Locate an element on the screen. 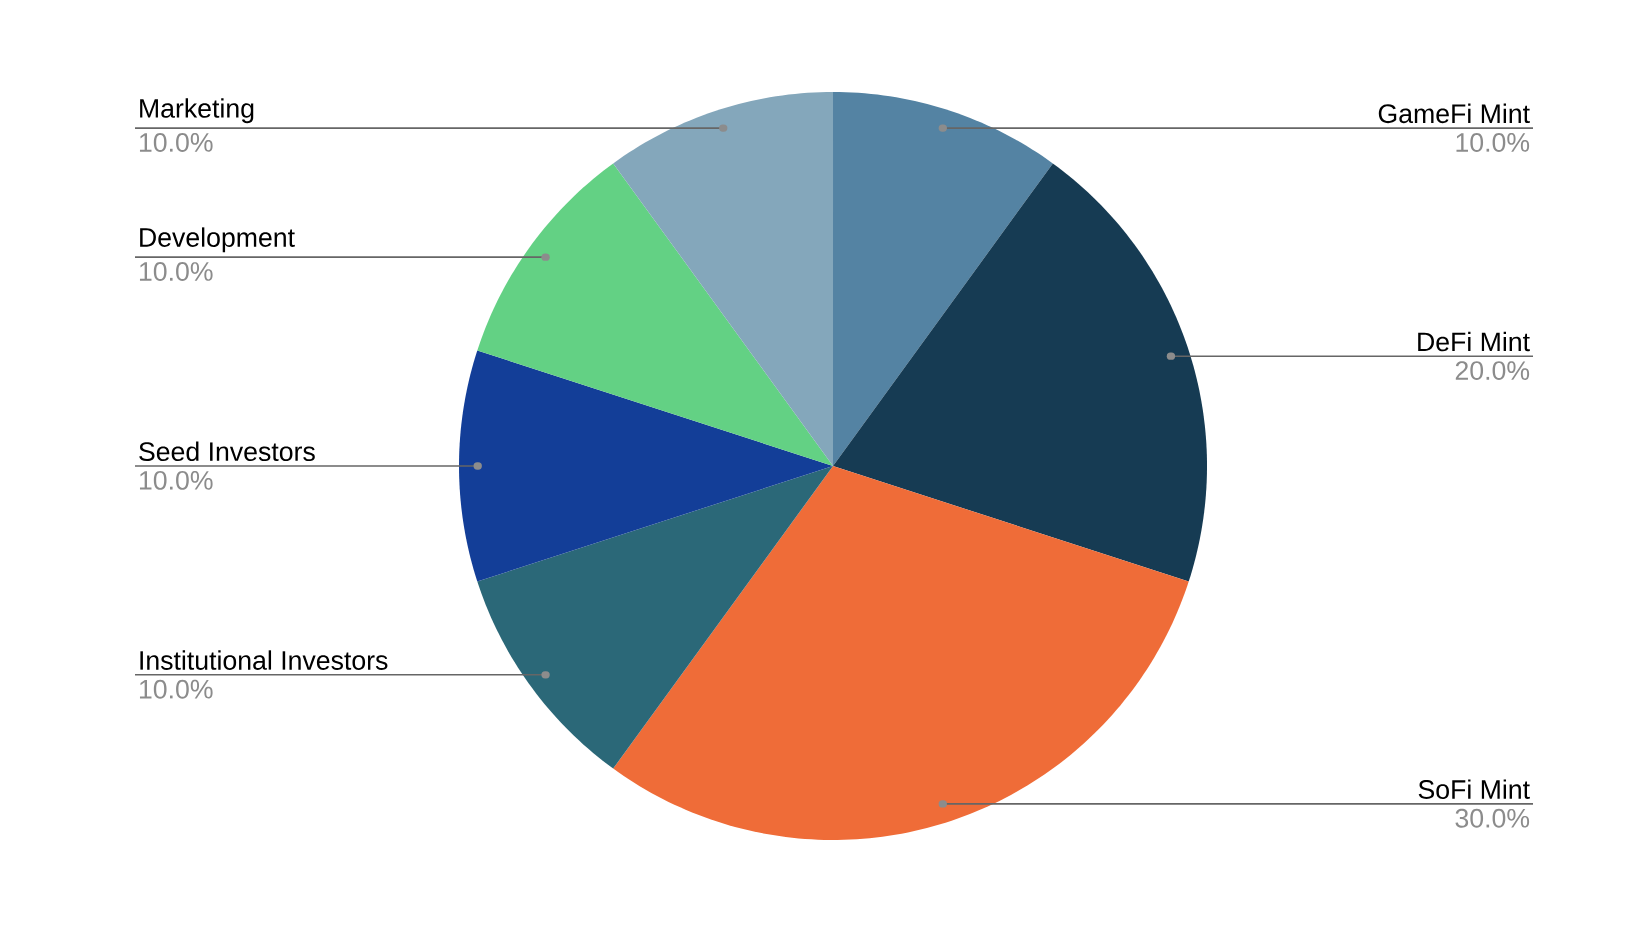  slice-label: SoFi Mint is located at coordinates (1474, 789).